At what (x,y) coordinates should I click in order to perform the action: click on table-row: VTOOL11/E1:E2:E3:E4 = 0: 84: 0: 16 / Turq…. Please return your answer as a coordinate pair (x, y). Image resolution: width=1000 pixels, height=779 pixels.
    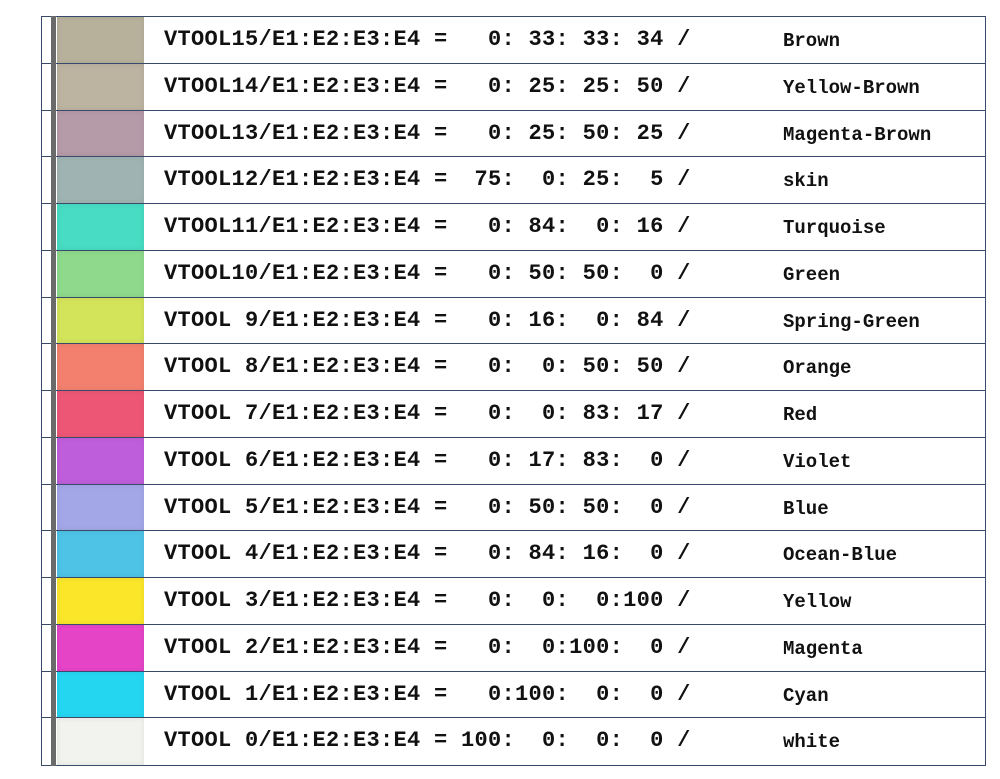
    Looking at the image, I should click on (513, 227).